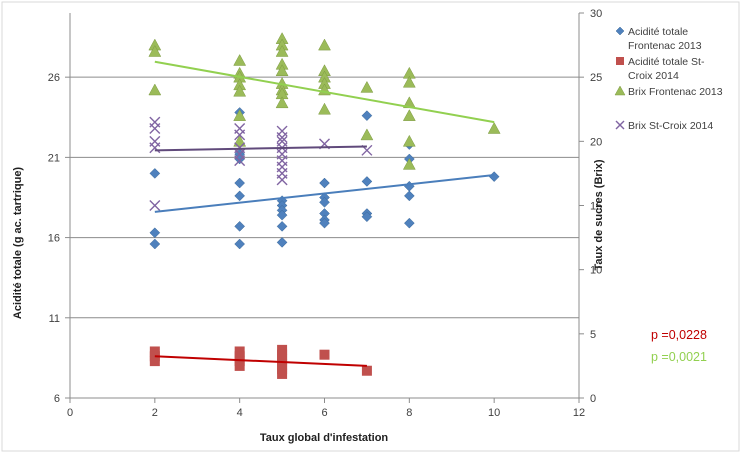  Describe the element at coordinates (665, 46) in the screenshot. I see `legend-label-line: Frontenac 2013` at that location.